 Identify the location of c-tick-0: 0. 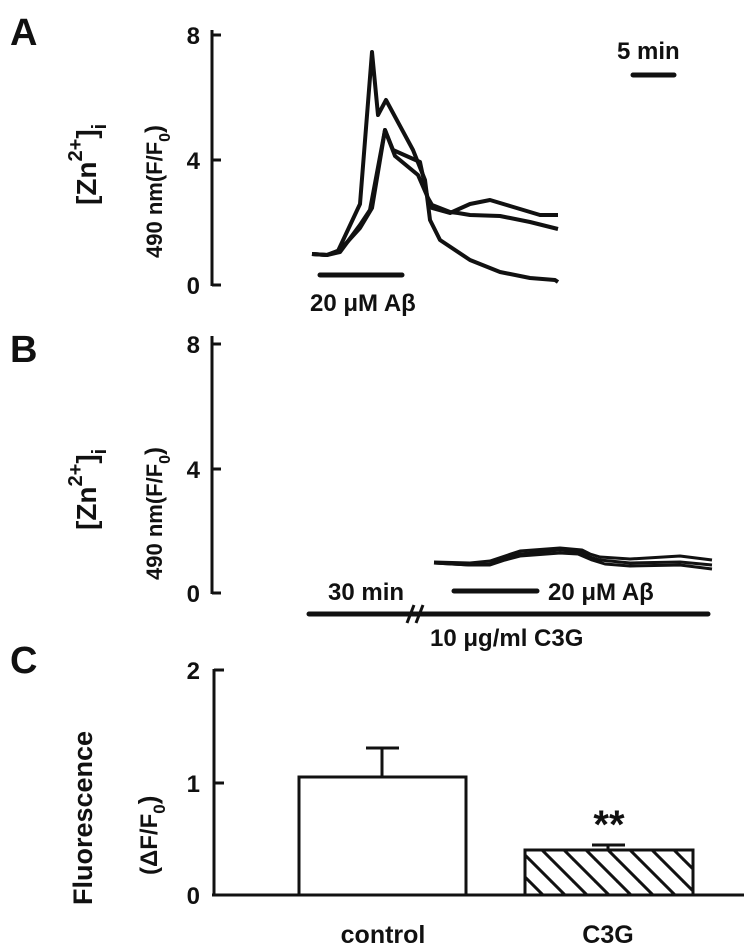
(193, 896).